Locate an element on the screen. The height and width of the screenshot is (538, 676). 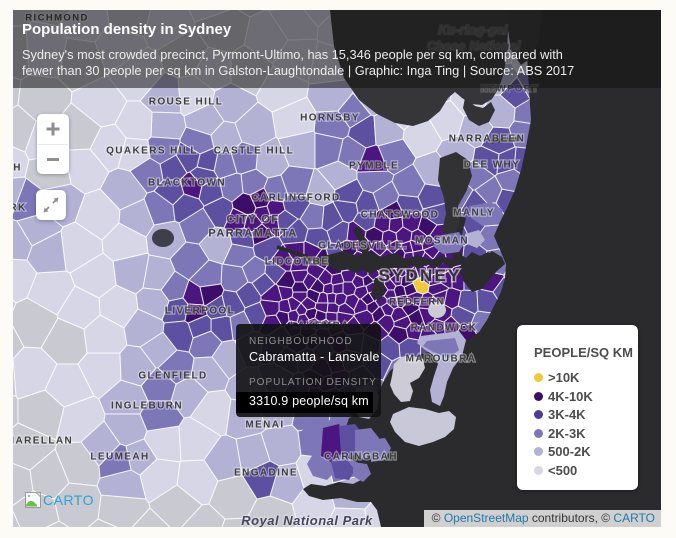
svg-text: GLADESVILLE. is located at coordinates (363, 246).